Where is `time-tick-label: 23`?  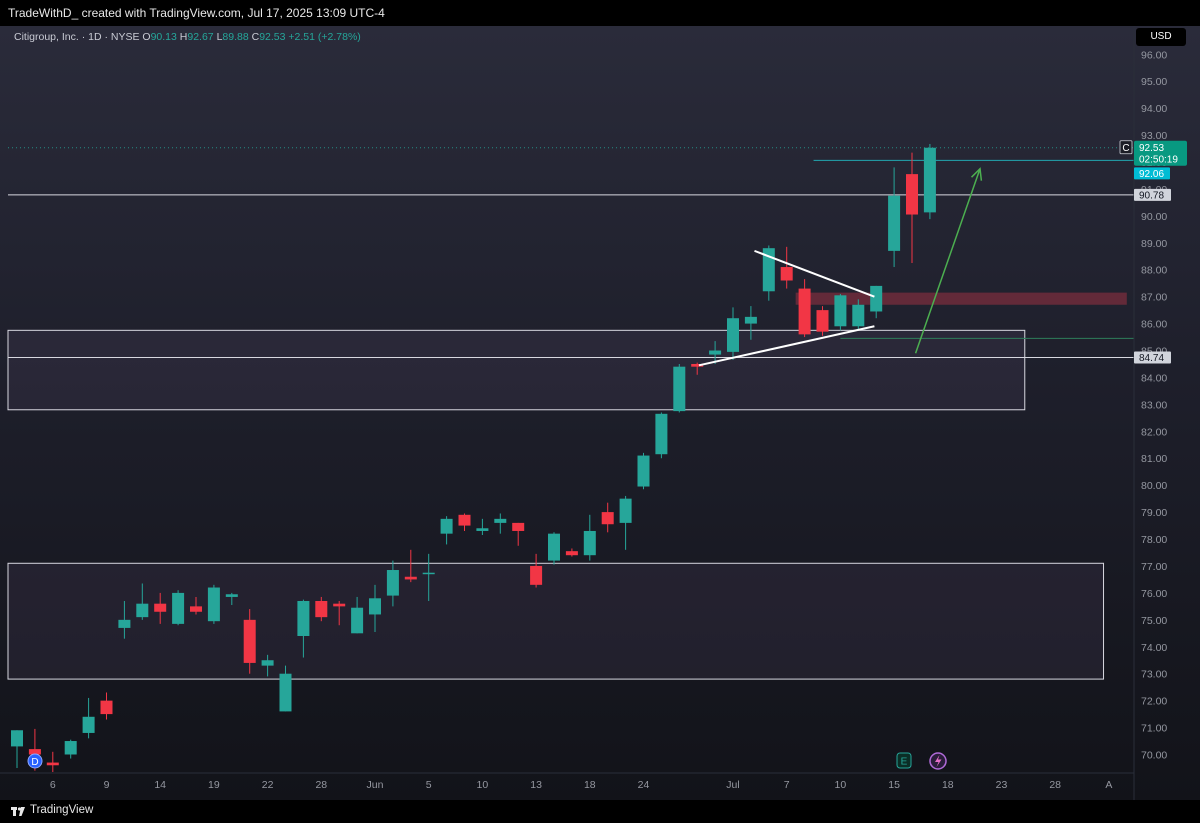
time-tick-label: 23 is located at coordinates (1002, 785).